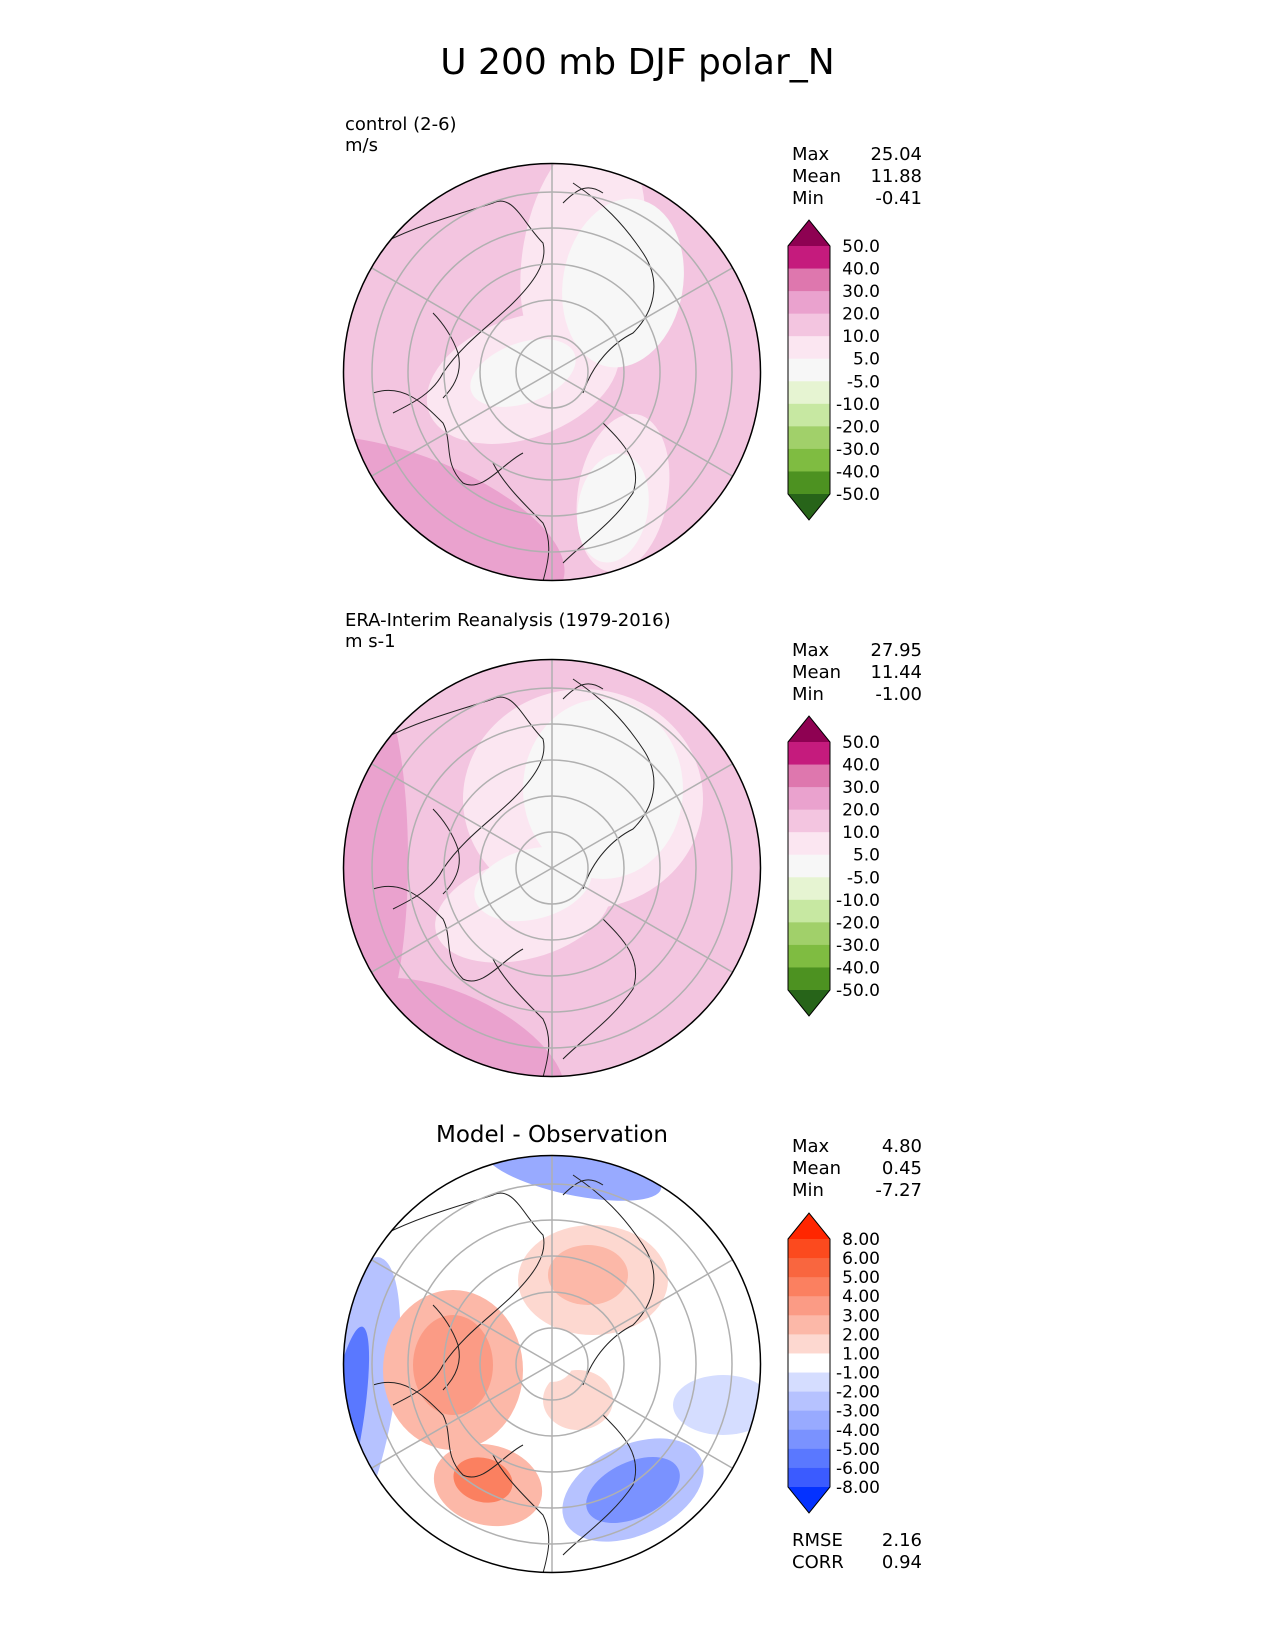 Image resolution: width=1275 pixels, height=1650 pixels. I want to click on colorbar-tick-label: 8.00, so click(861, 1240).